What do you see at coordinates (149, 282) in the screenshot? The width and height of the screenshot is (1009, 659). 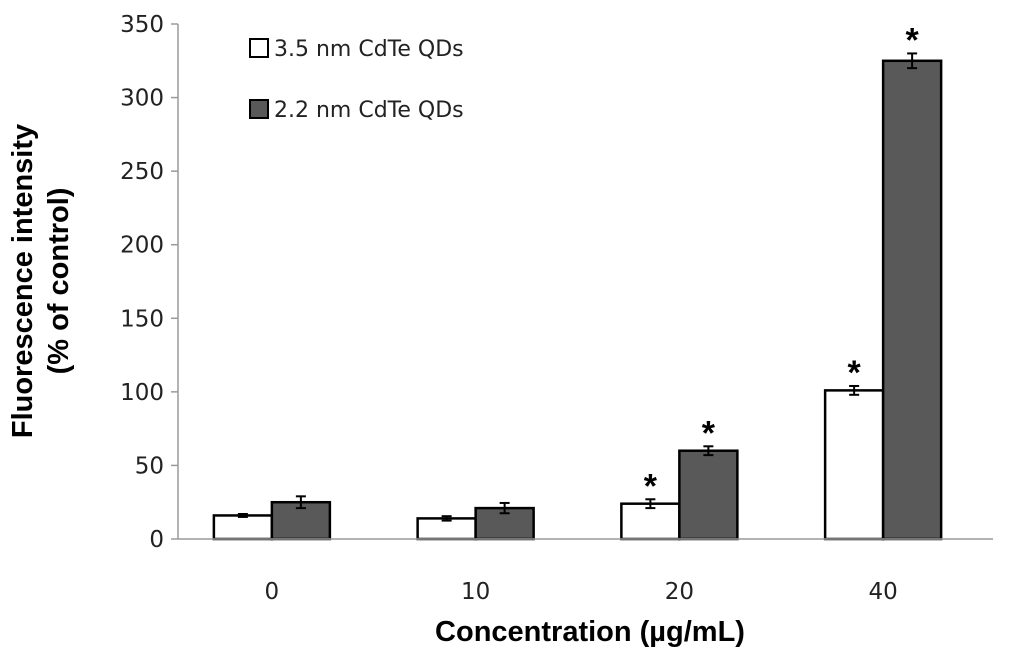 I see `y-axis-ticks: 0 50 100 150 200 250 300 350` at bounding box center [149, 282].